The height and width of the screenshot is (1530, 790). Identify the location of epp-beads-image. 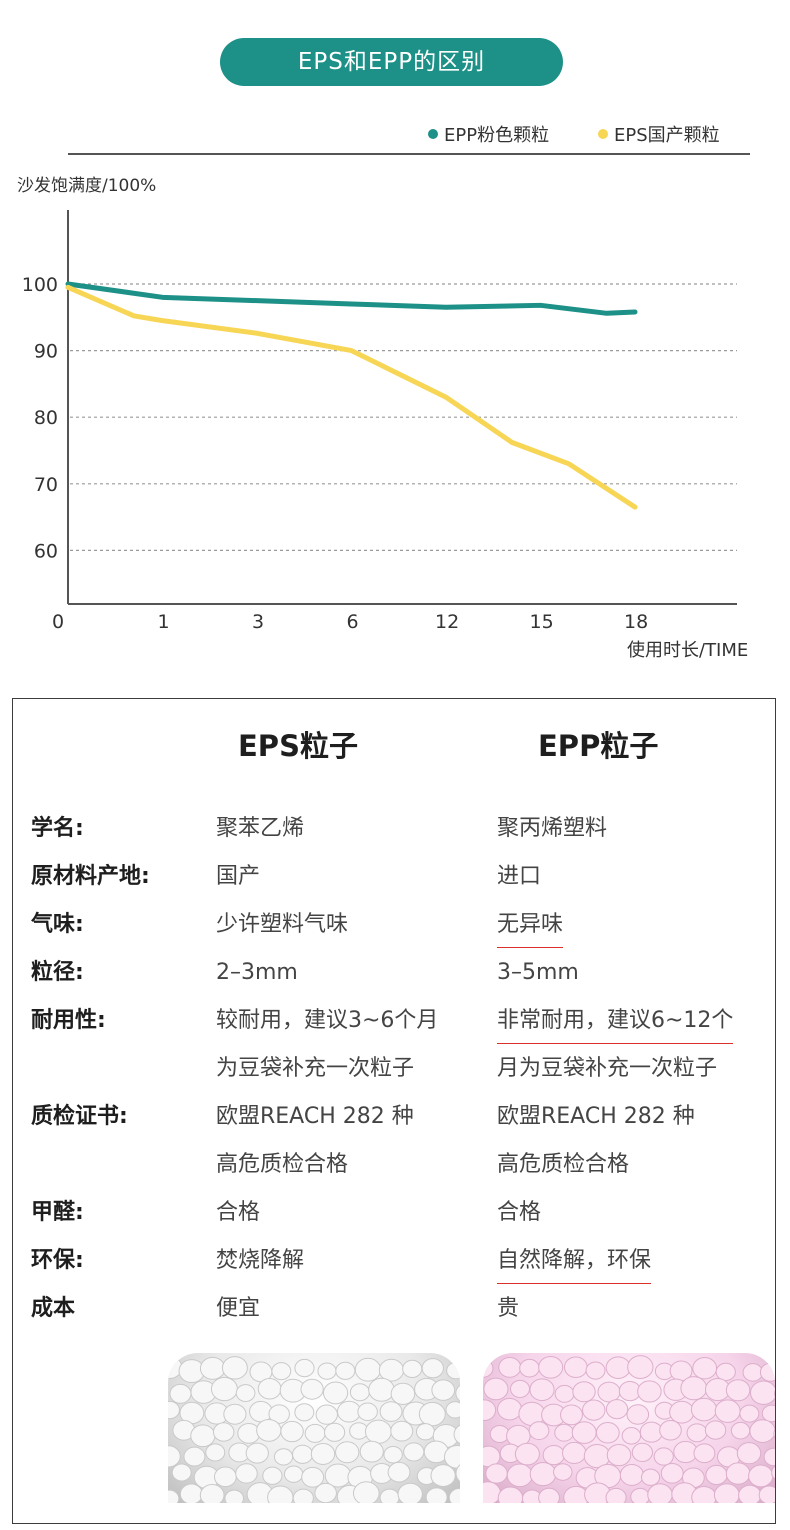
(629, 1428).